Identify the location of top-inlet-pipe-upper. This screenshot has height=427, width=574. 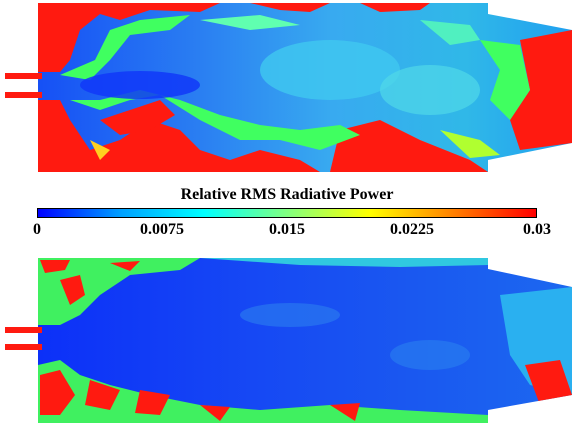
(23, 76).